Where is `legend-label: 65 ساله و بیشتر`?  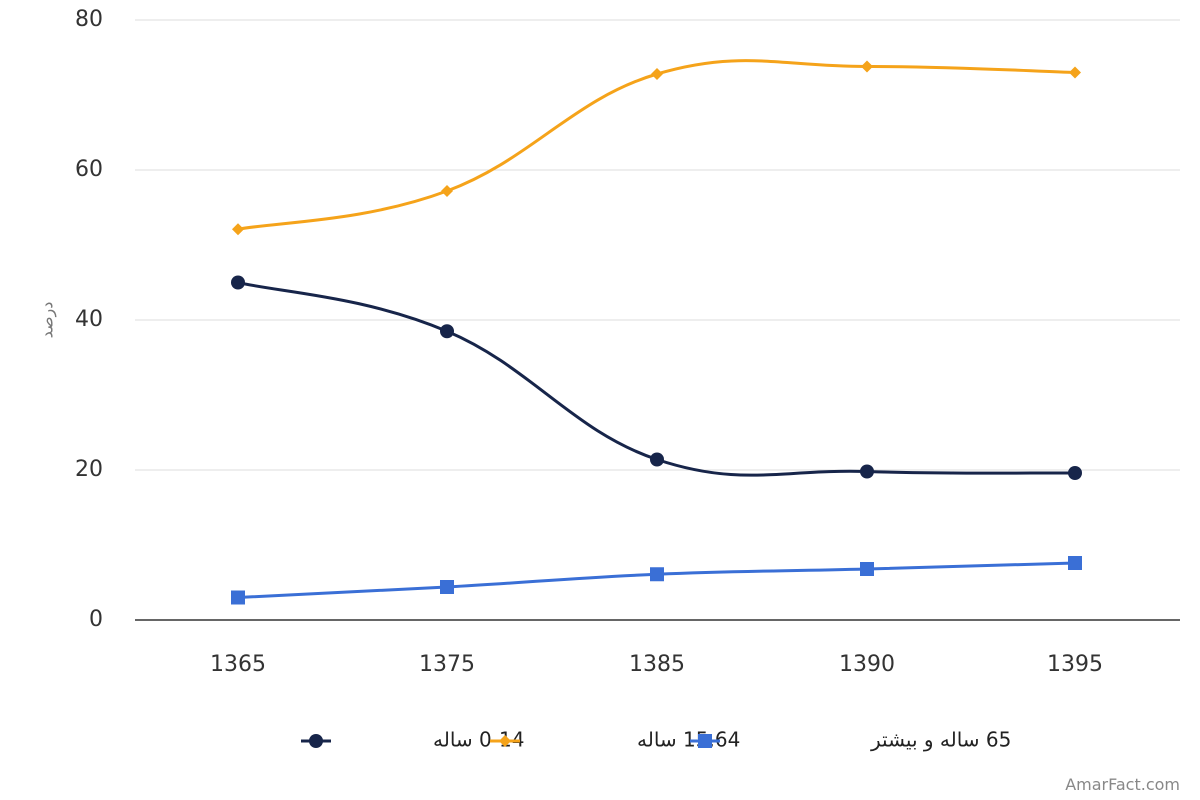
legend-label: 65 ساله و بیشتر is located at coordinates (940, 740).